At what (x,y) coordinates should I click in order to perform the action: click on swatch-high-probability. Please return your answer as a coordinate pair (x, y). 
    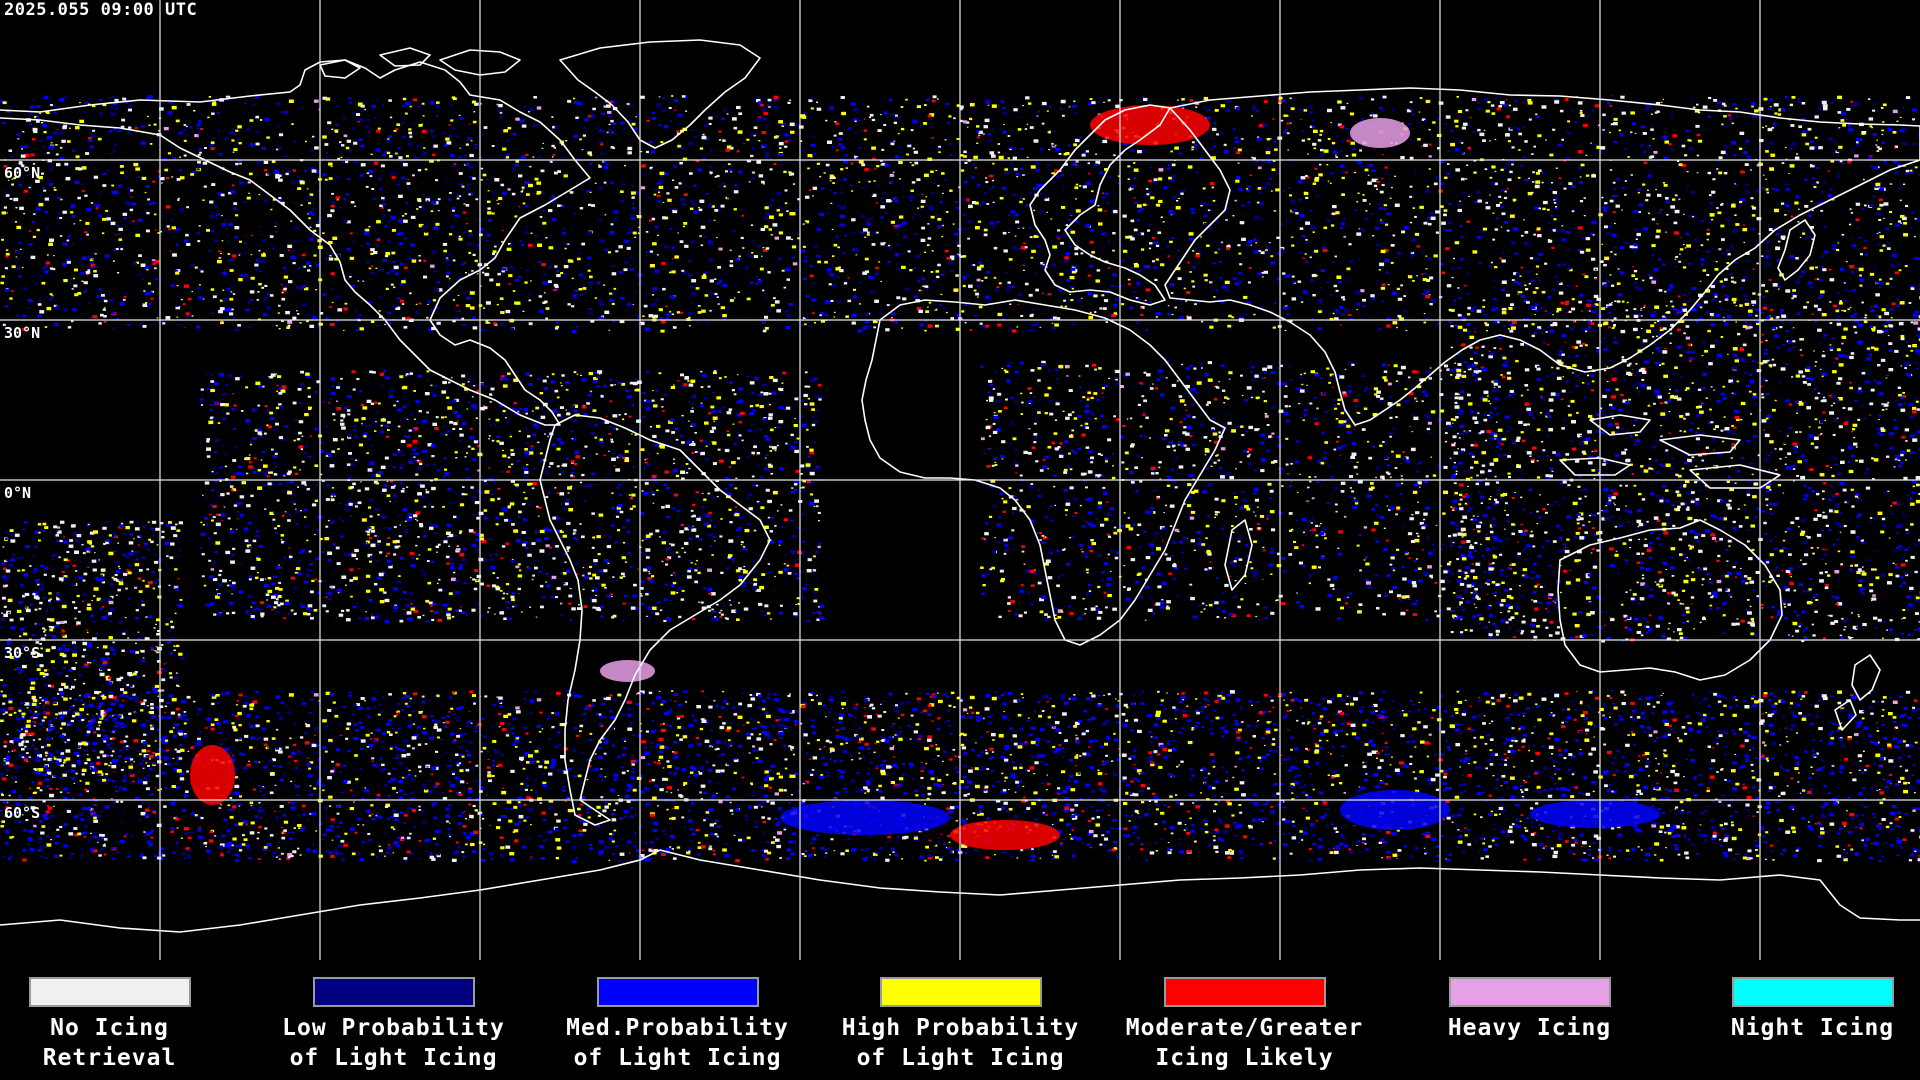
    Looking at the image, I should click on (960, 992).